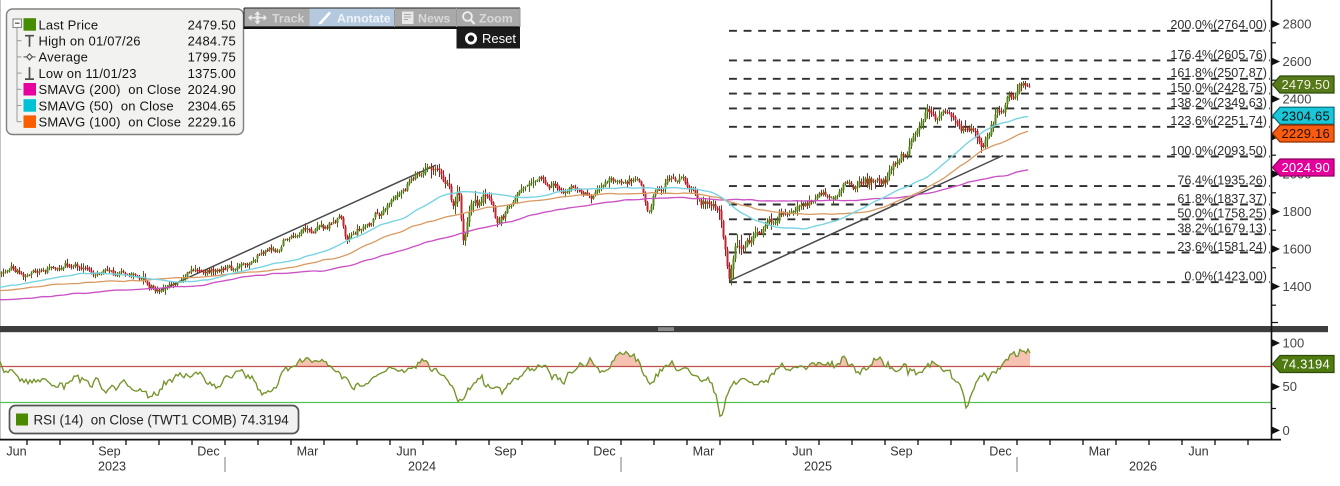 The width and height of the screenshot is (1340, 486). Describe the element at coordinates (1143, 467) in the screenshot. I see `svg-text: 2026` at that location.